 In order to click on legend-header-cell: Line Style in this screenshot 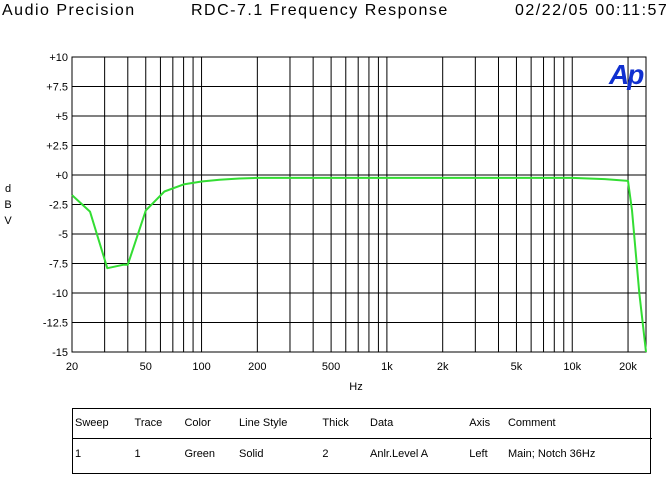, I will do `click(278, 423)`.